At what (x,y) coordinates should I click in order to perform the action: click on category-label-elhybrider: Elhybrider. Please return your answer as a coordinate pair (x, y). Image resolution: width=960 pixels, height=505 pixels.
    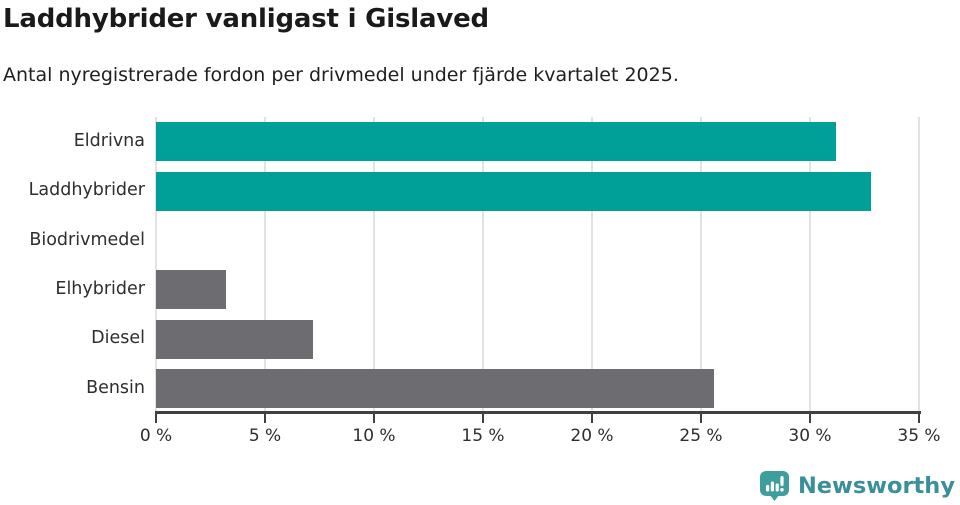
    Looking at the image, I should click on (100, 289).